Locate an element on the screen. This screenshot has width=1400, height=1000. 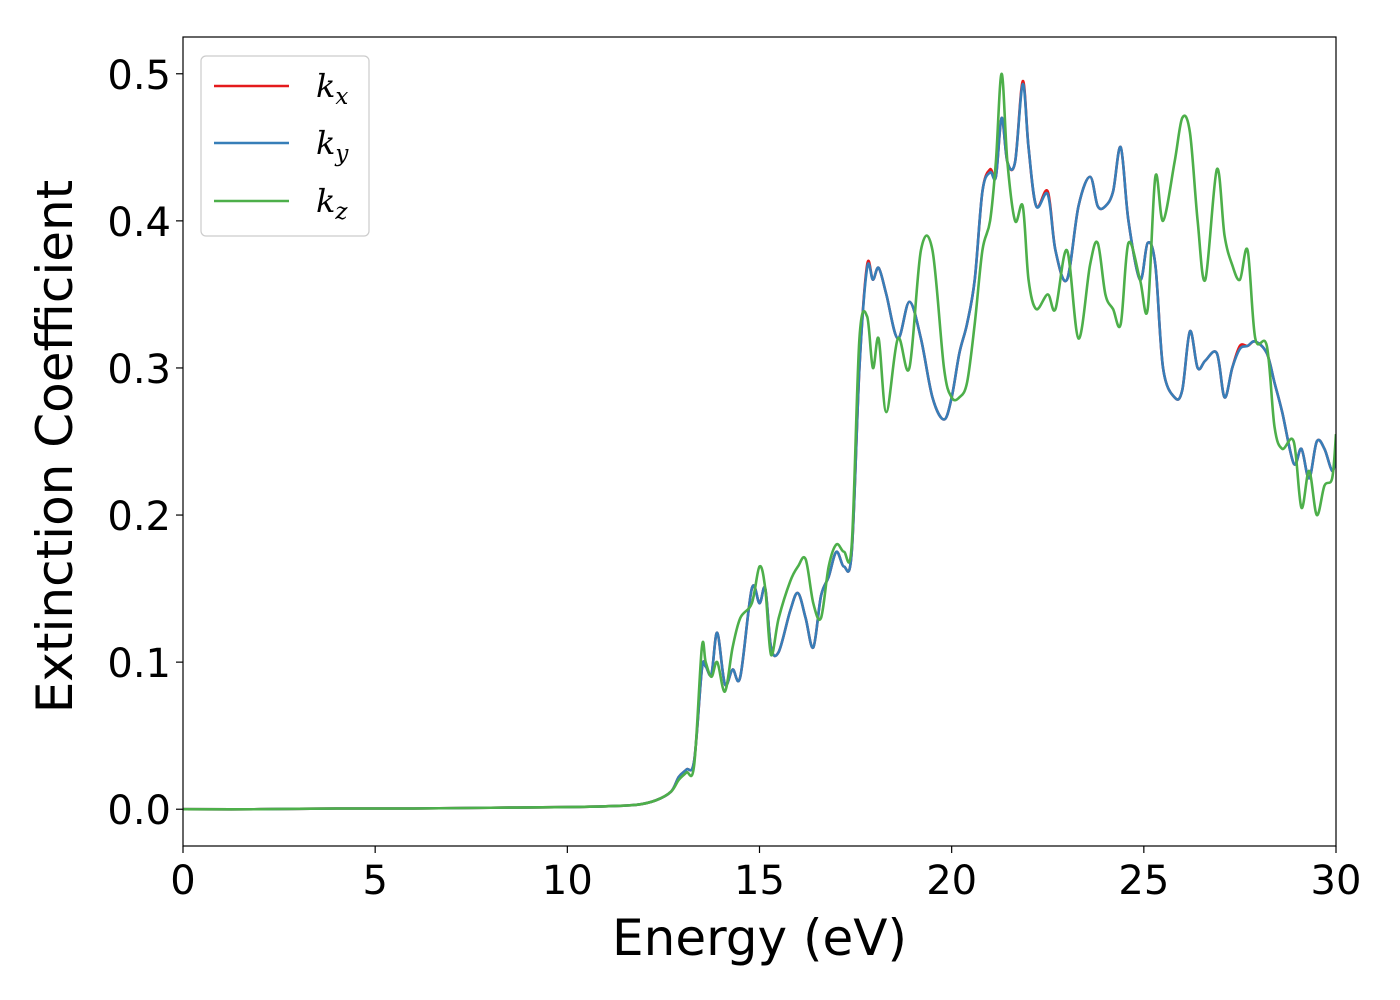
x-tick-label: 0 is located at coordinates (182, 881).